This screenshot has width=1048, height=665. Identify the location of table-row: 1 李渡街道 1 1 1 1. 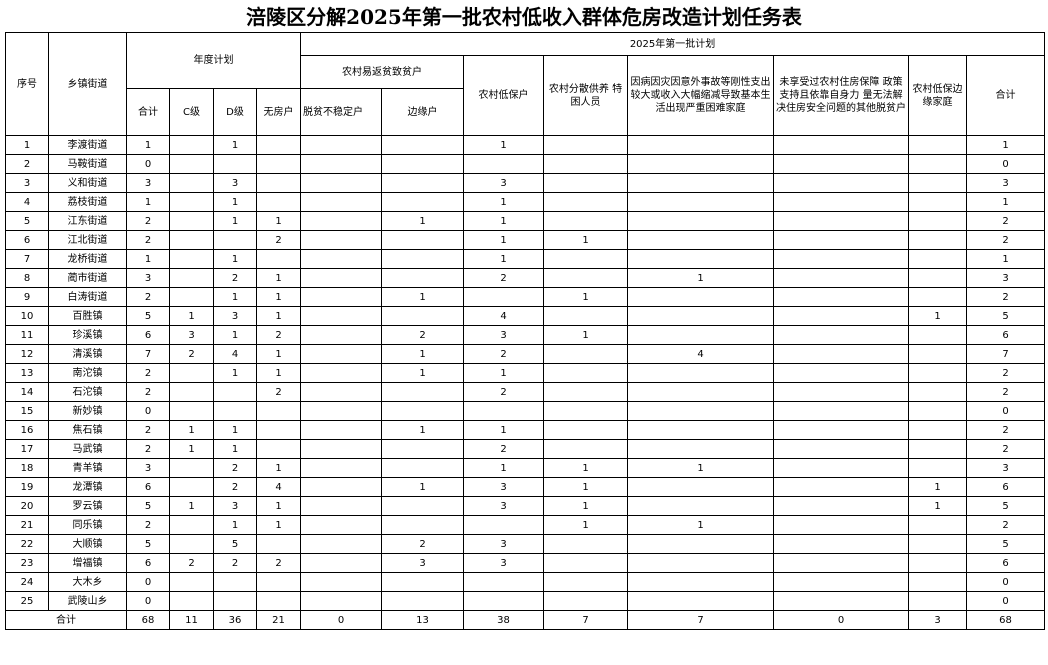
(525, 145).